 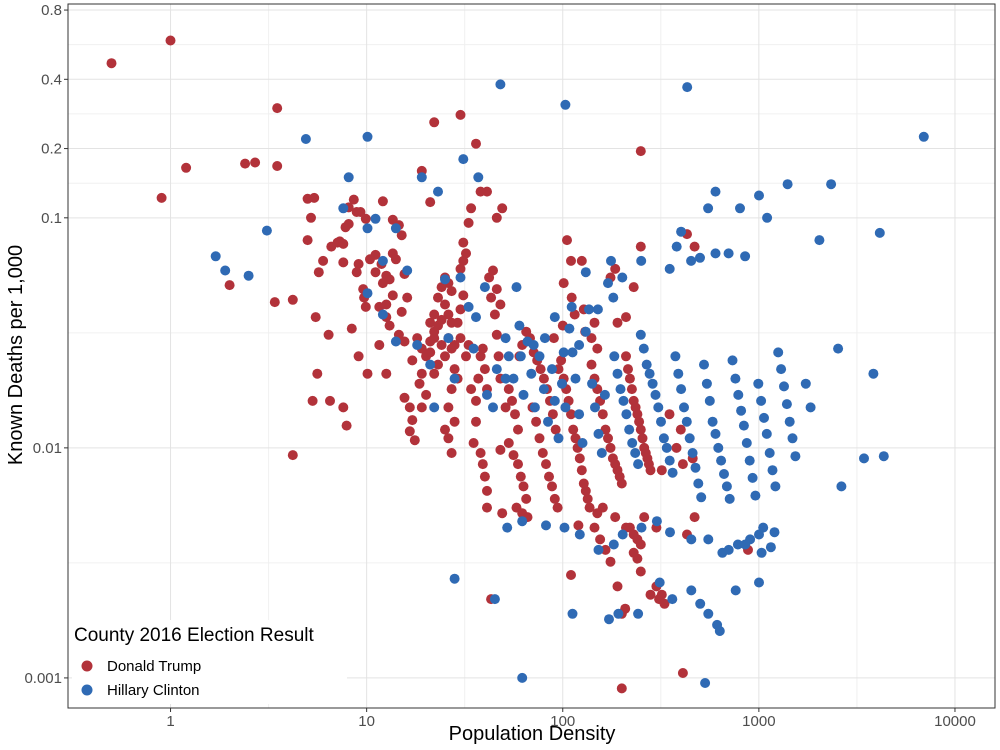 I want to click on x-tick-label: 100, so click(x=562, y=721).